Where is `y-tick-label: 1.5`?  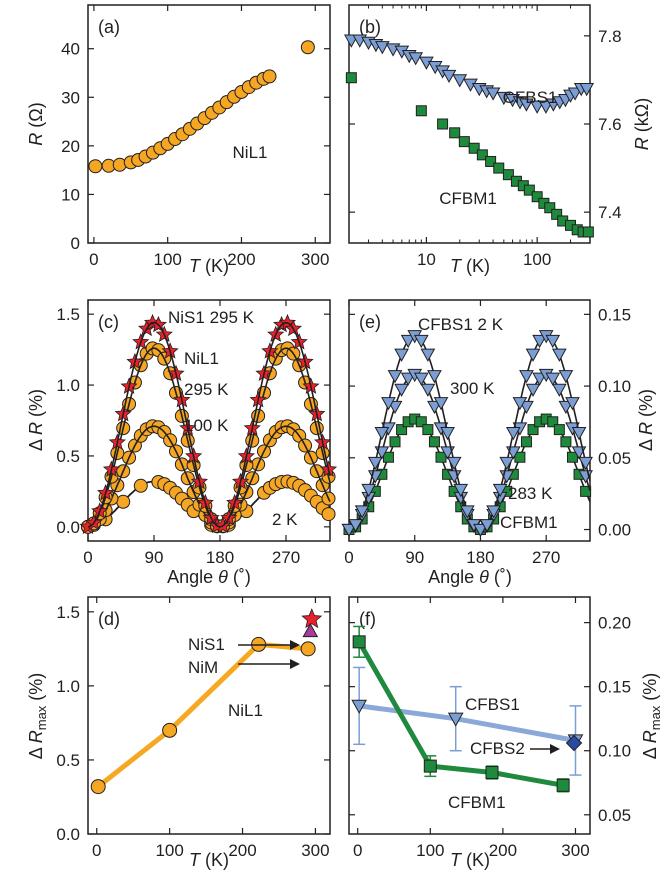
y-tick-label: 1.5 is located at coordinates (68, 314).